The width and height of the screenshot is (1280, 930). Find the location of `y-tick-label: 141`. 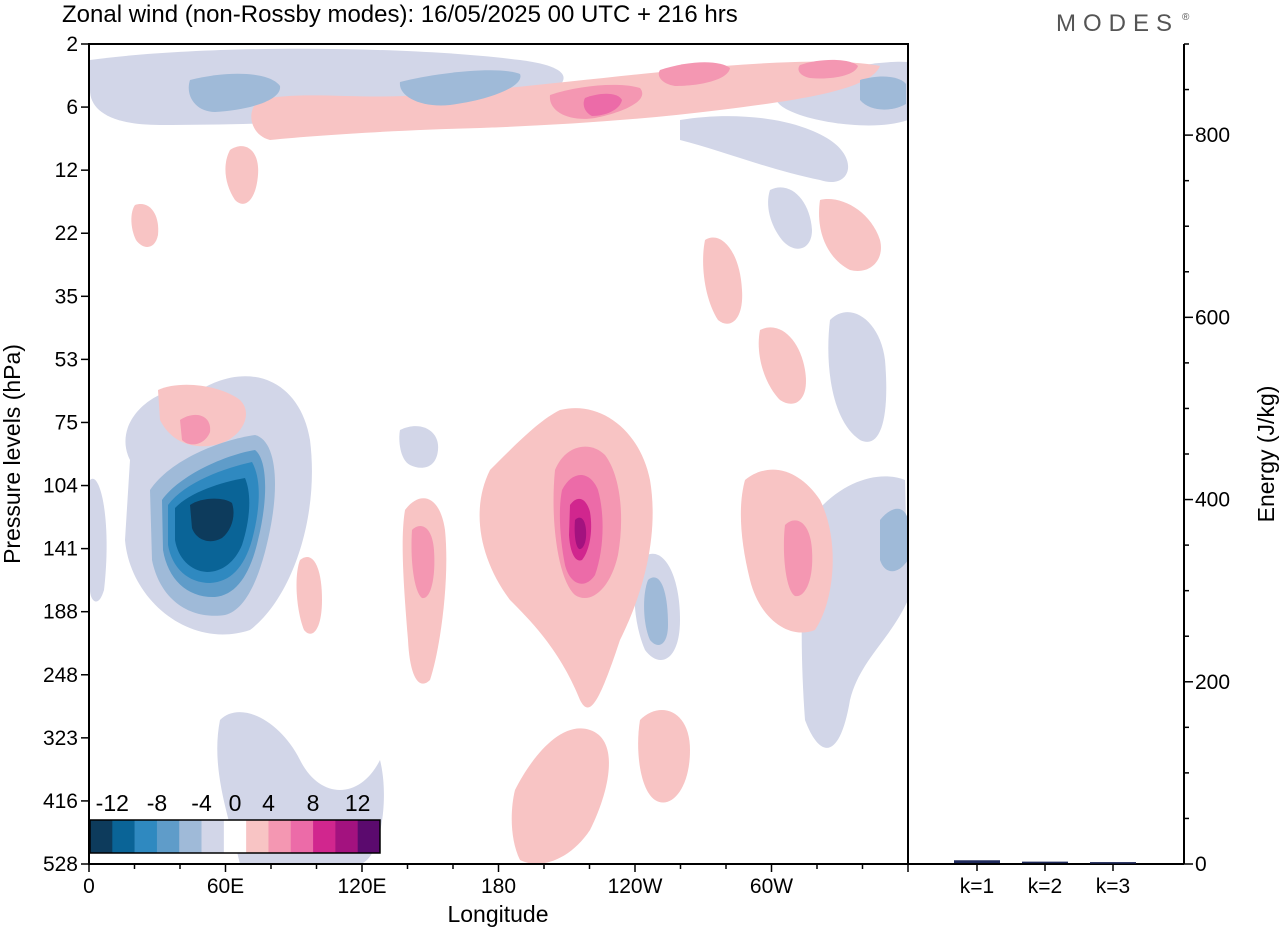

y-tick-label: 141 is located at coordinates (60, 549).